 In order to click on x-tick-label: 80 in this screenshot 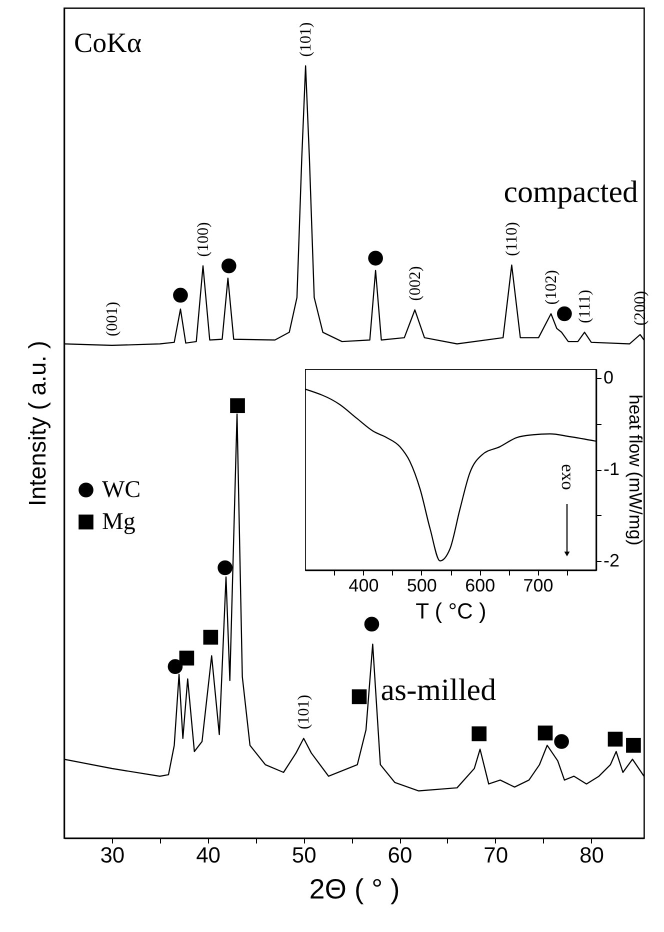, I will do `click(592, 855)`.